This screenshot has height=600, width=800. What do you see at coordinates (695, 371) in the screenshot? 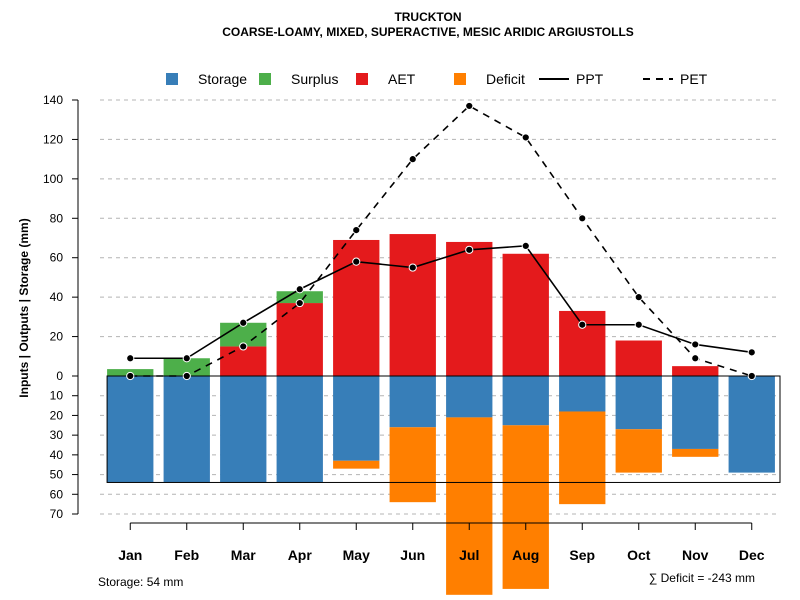
I see `aet-bar-Nov` at bounding box center [695, 371].